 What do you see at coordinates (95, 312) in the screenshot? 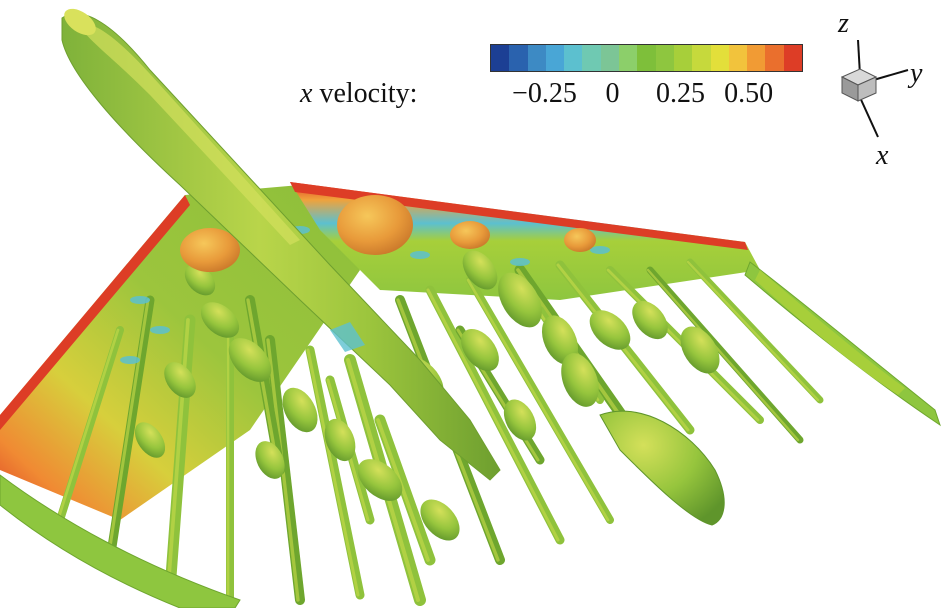
I see `left-wing-leading-edge` at bounding box center [95, 312].